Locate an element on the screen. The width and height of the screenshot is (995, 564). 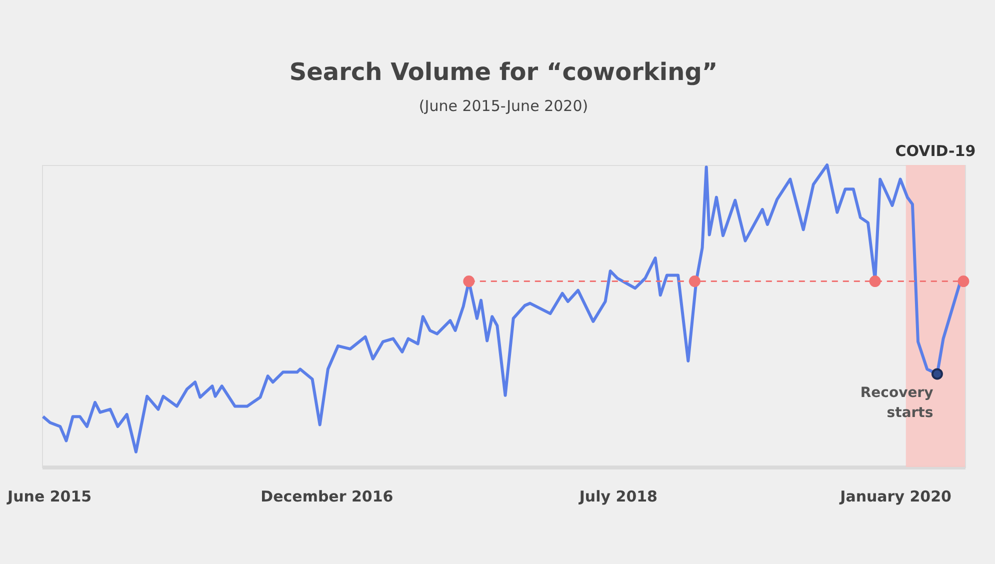
x-tick-label: June 2015 is located at coordinates (49, 497).